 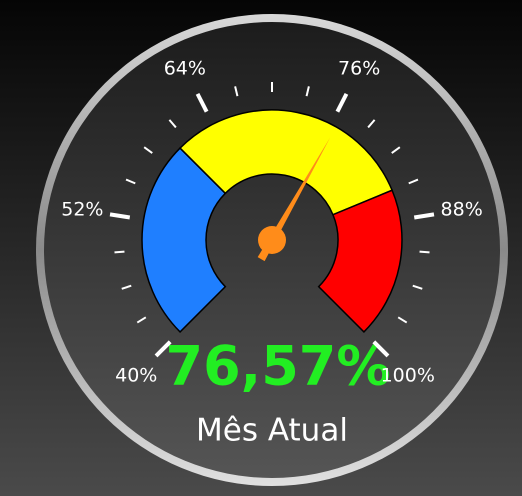 What do you see at coordinates (82, 209) in the screenshot?
I see `tick-label: 52%` at bounding box center [82, 209].